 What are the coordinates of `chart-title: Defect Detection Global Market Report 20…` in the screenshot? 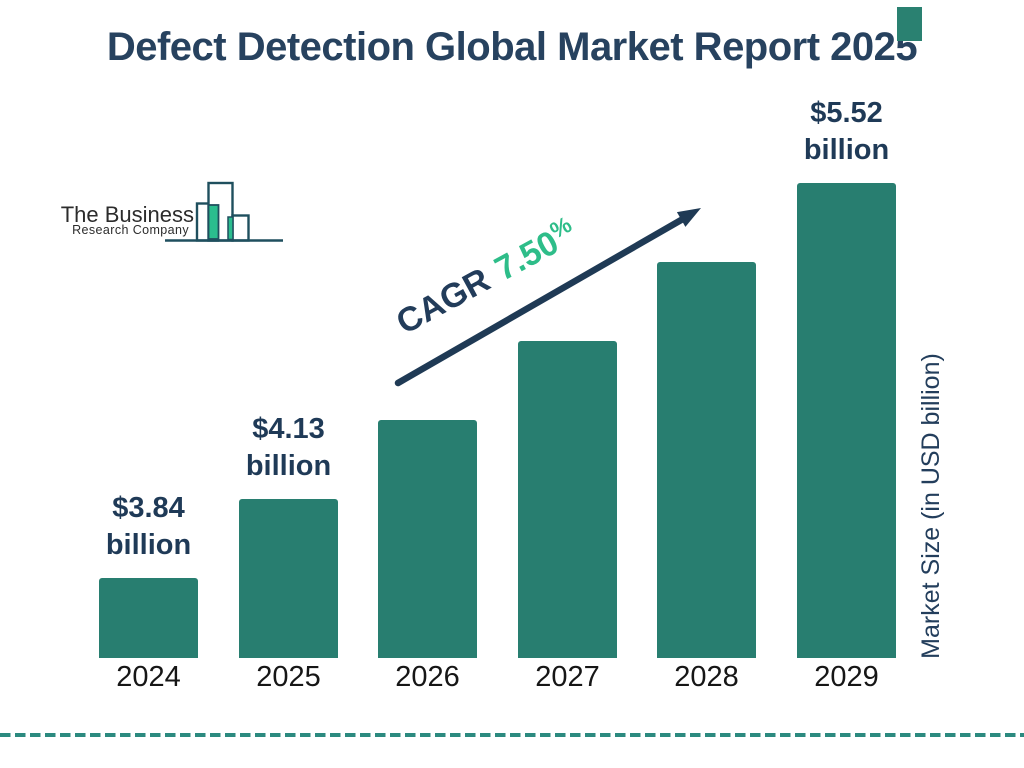 It's located at (512, 47).